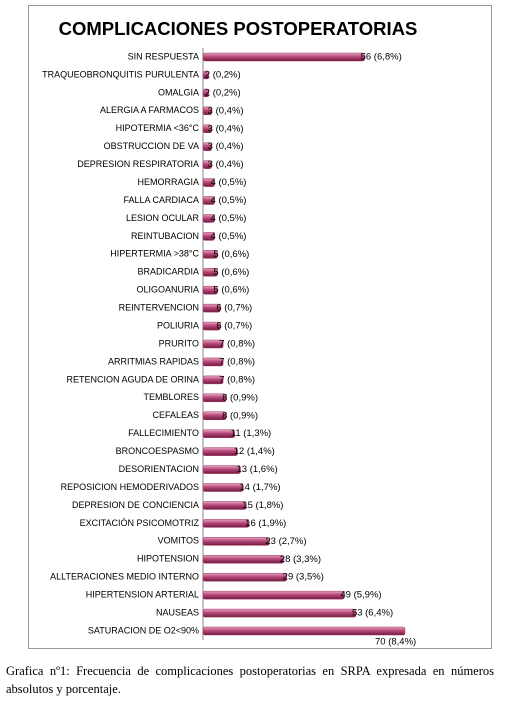  Describe the element at coordinates (372, 613) in the screenshot. I see `value-label: 53 (6,4%)` at that location.